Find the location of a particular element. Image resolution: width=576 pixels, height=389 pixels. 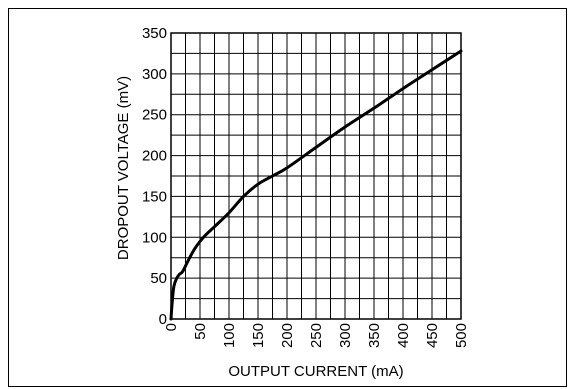

y-tick-label: 150 is located at coordinates (154, 196).